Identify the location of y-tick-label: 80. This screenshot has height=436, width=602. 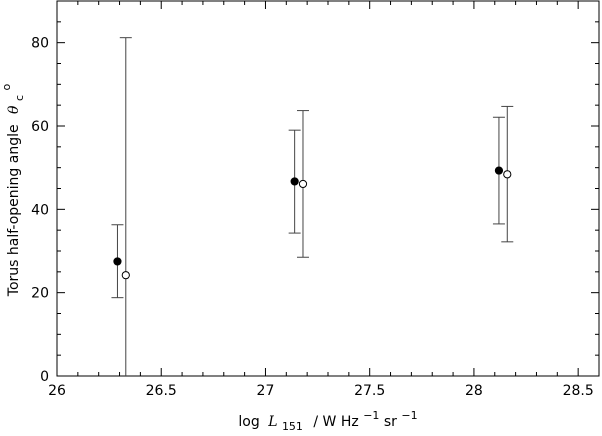
(40, 44).